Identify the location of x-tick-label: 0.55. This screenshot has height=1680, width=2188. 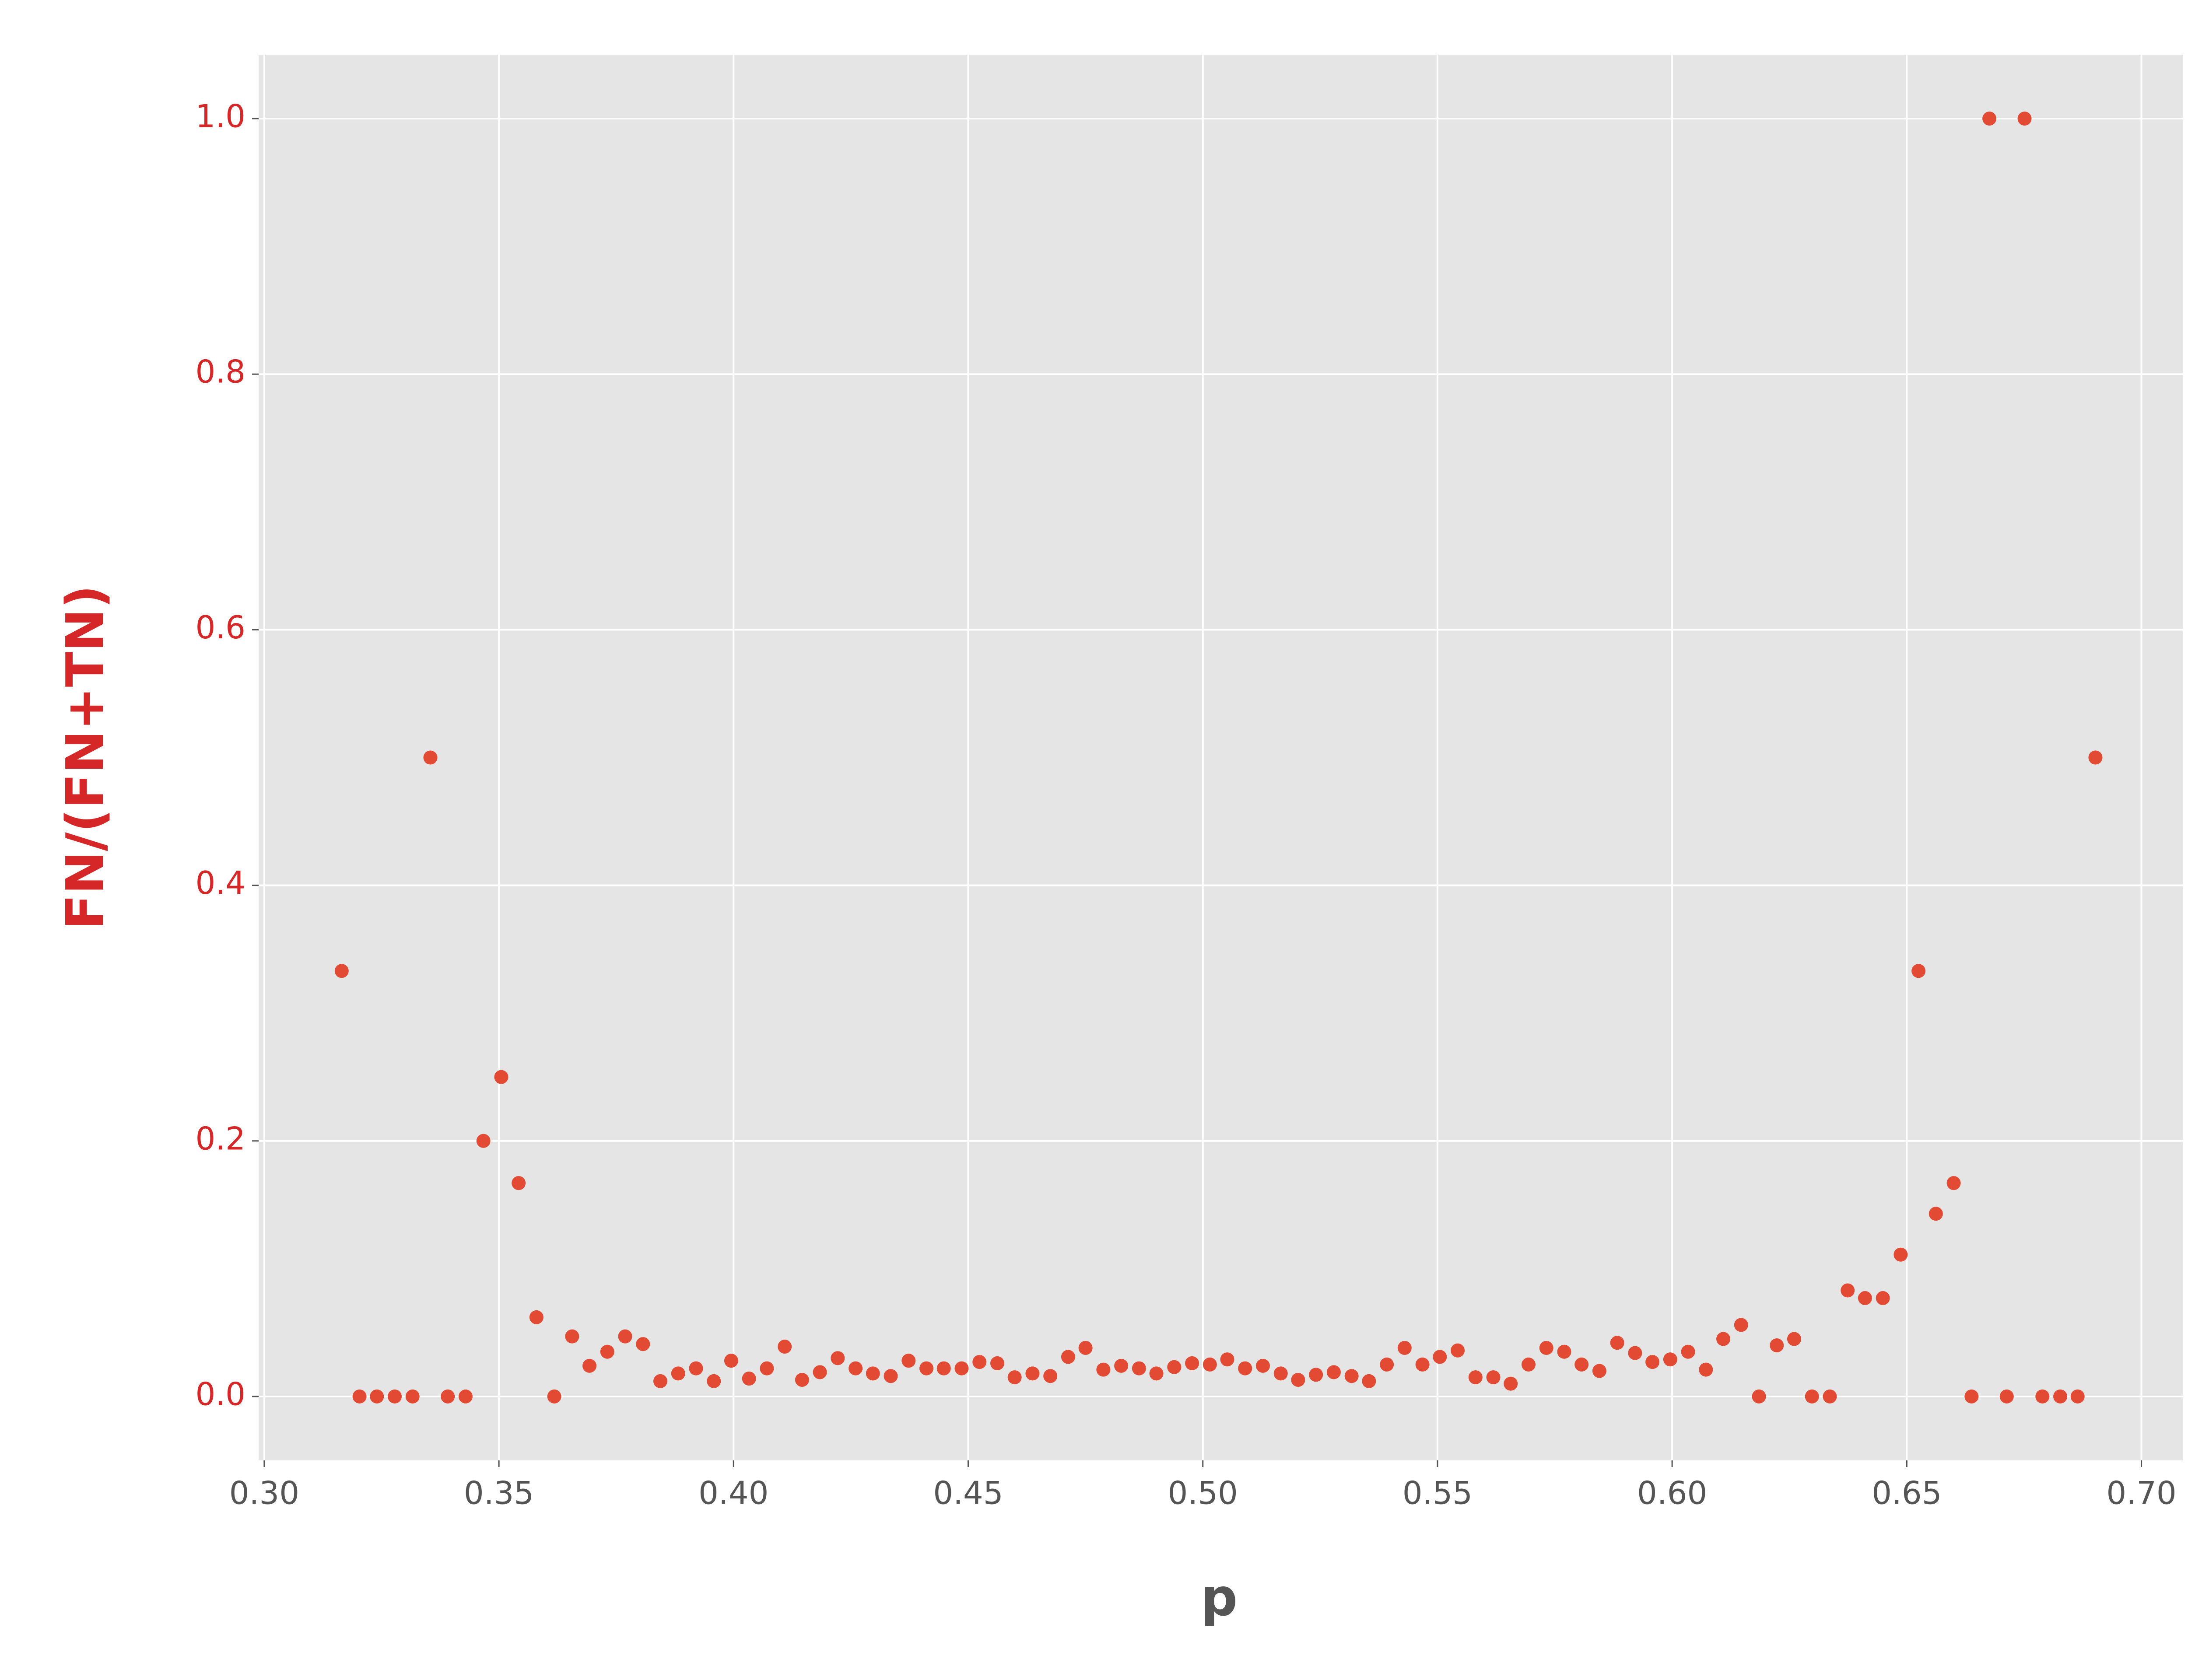
(1438, 1493).